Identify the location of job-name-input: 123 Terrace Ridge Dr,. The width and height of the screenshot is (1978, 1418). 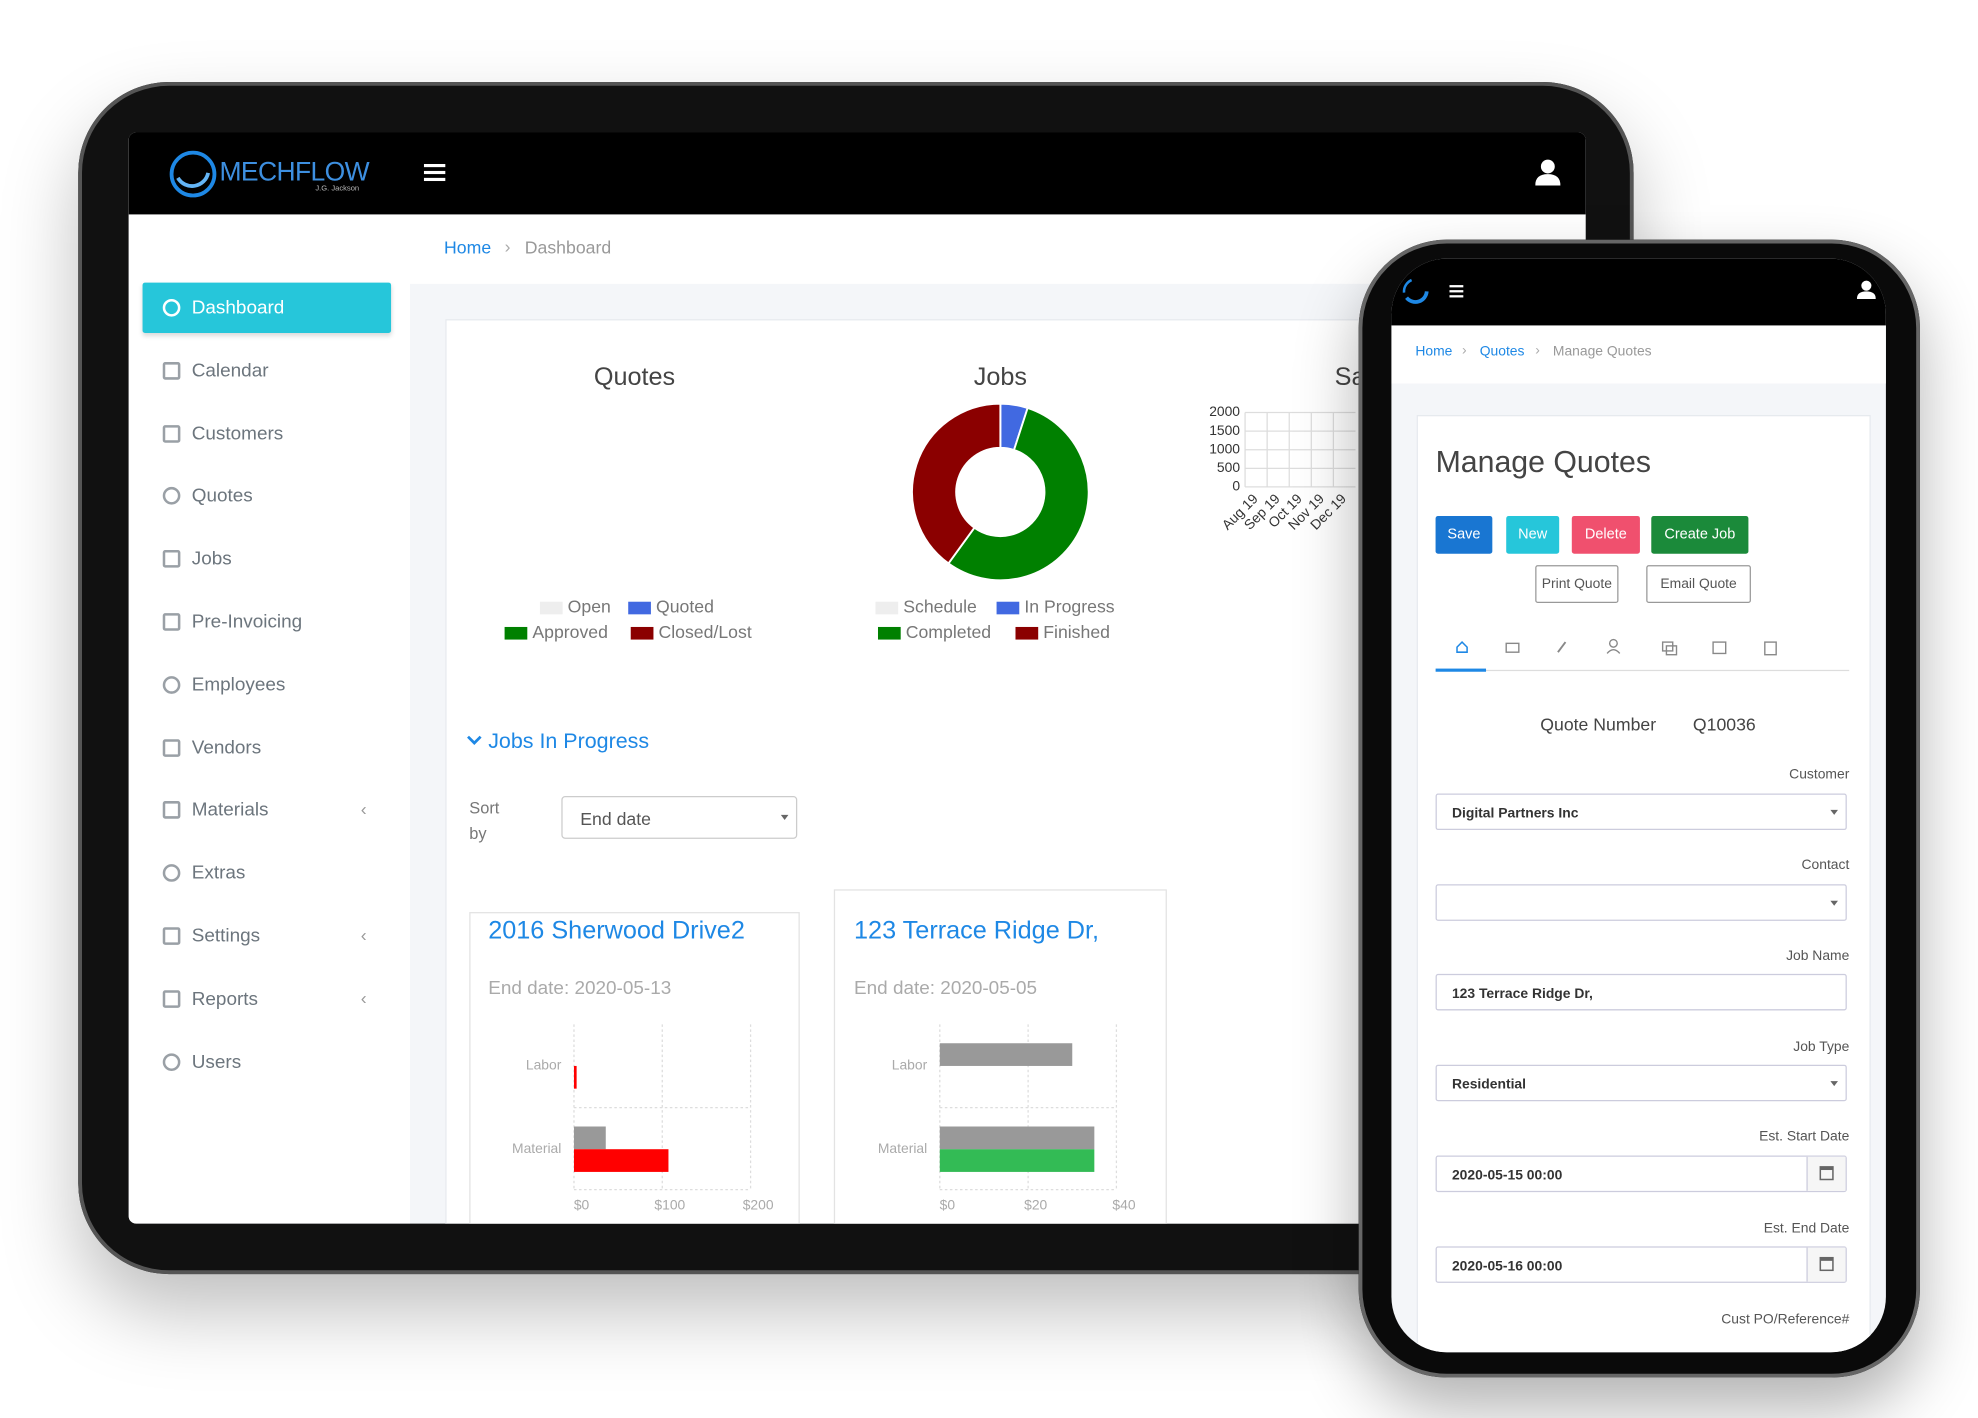
(1641, 992).